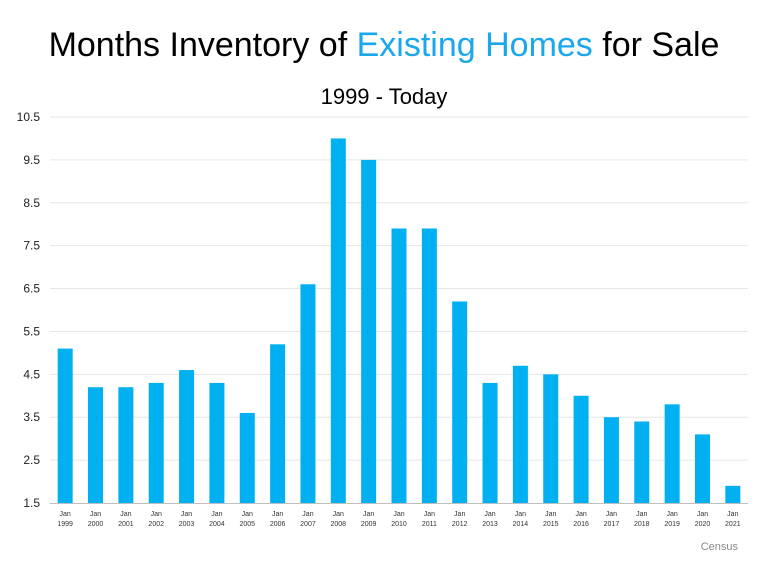  I want to click on x-tick-label: Jan 2002, so click(156, 519).